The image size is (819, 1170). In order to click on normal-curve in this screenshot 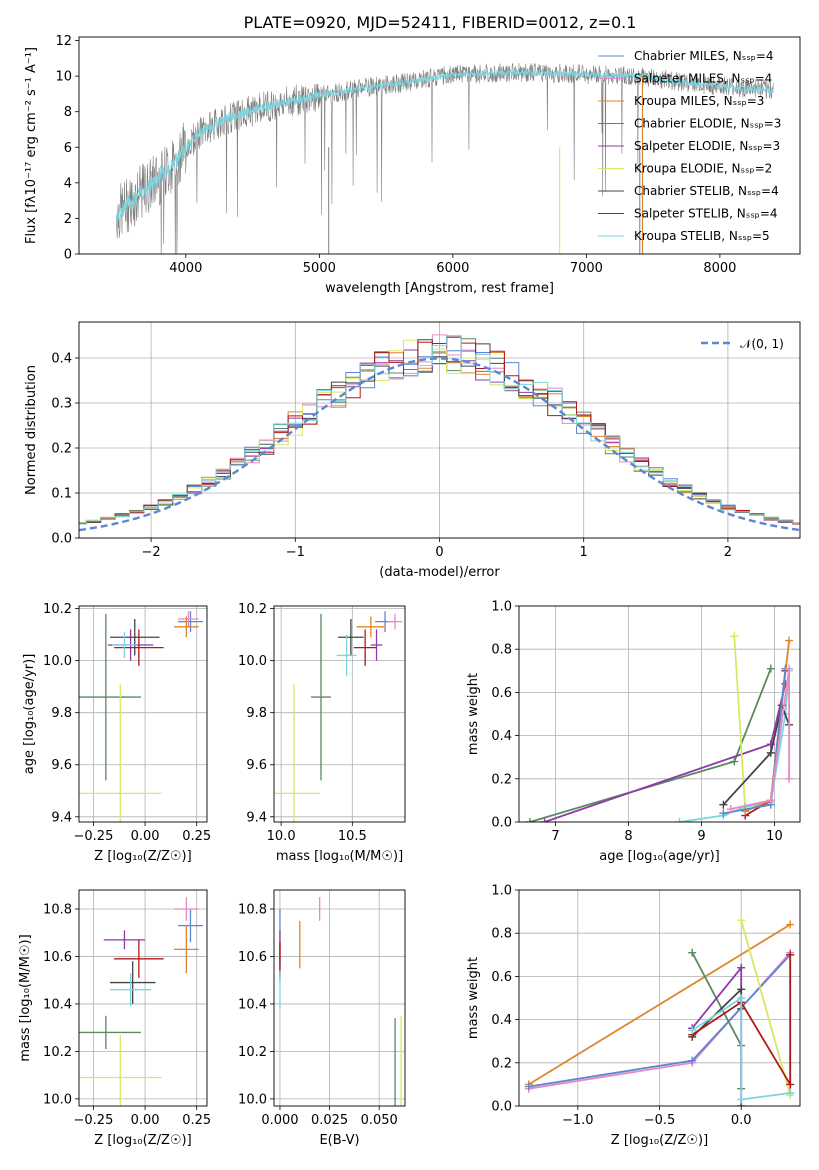, I will do `click(439, 444)`.